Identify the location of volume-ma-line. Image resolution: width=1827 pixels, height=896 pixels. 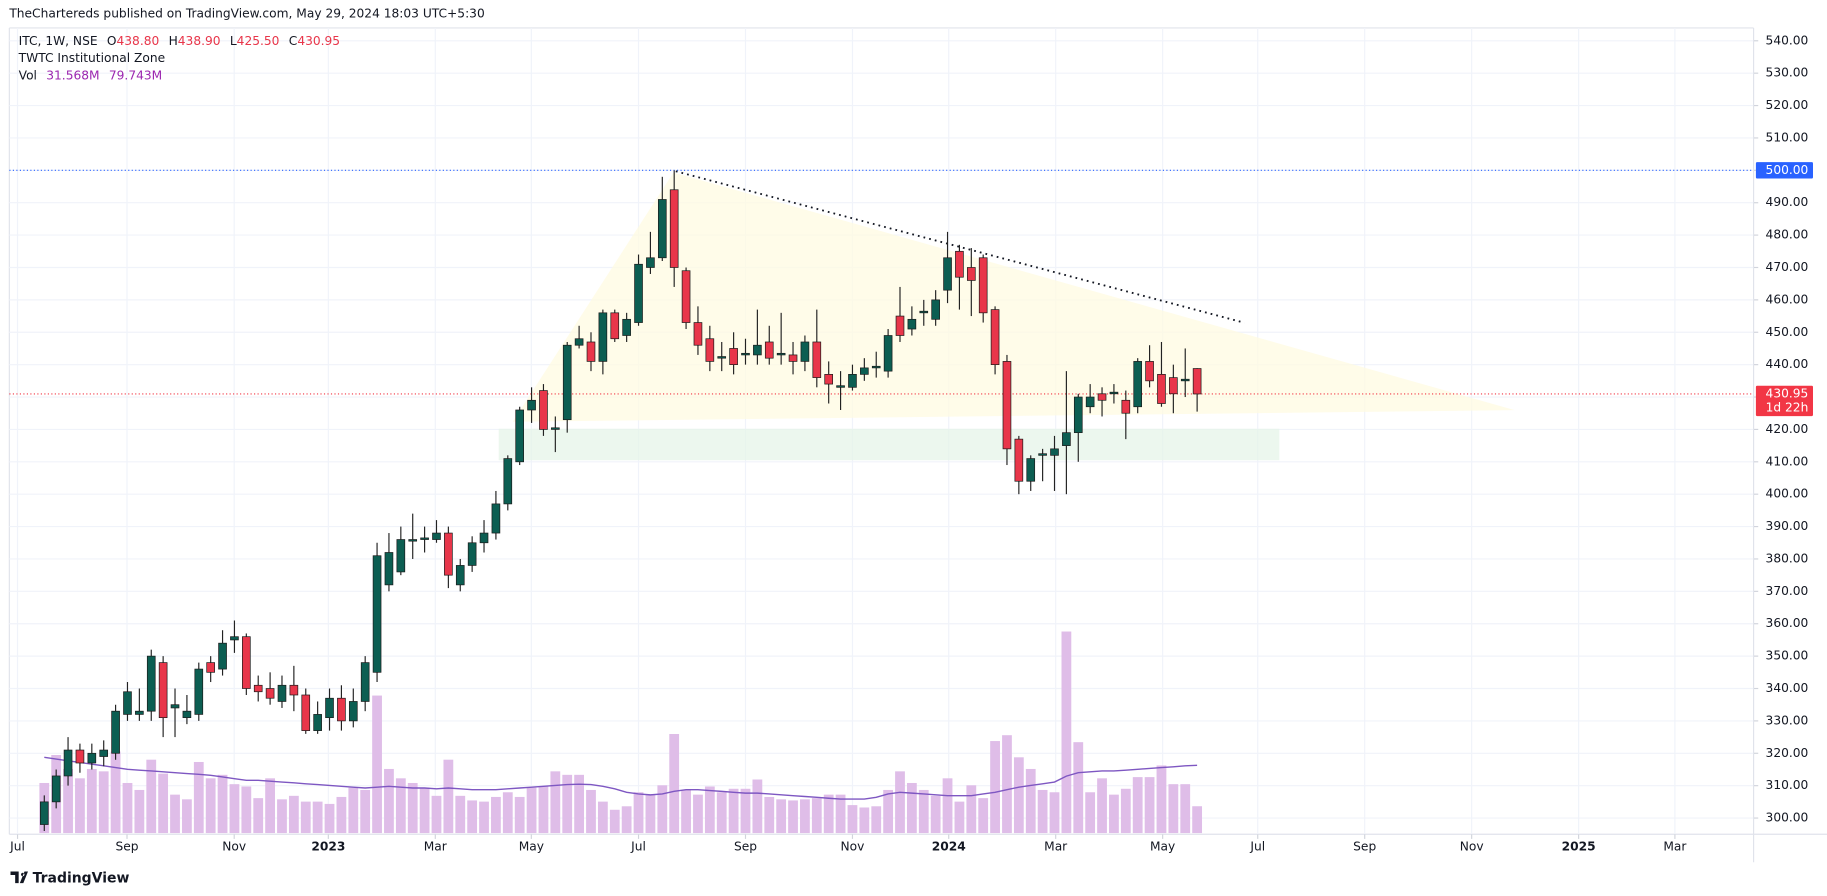
(621, 778).